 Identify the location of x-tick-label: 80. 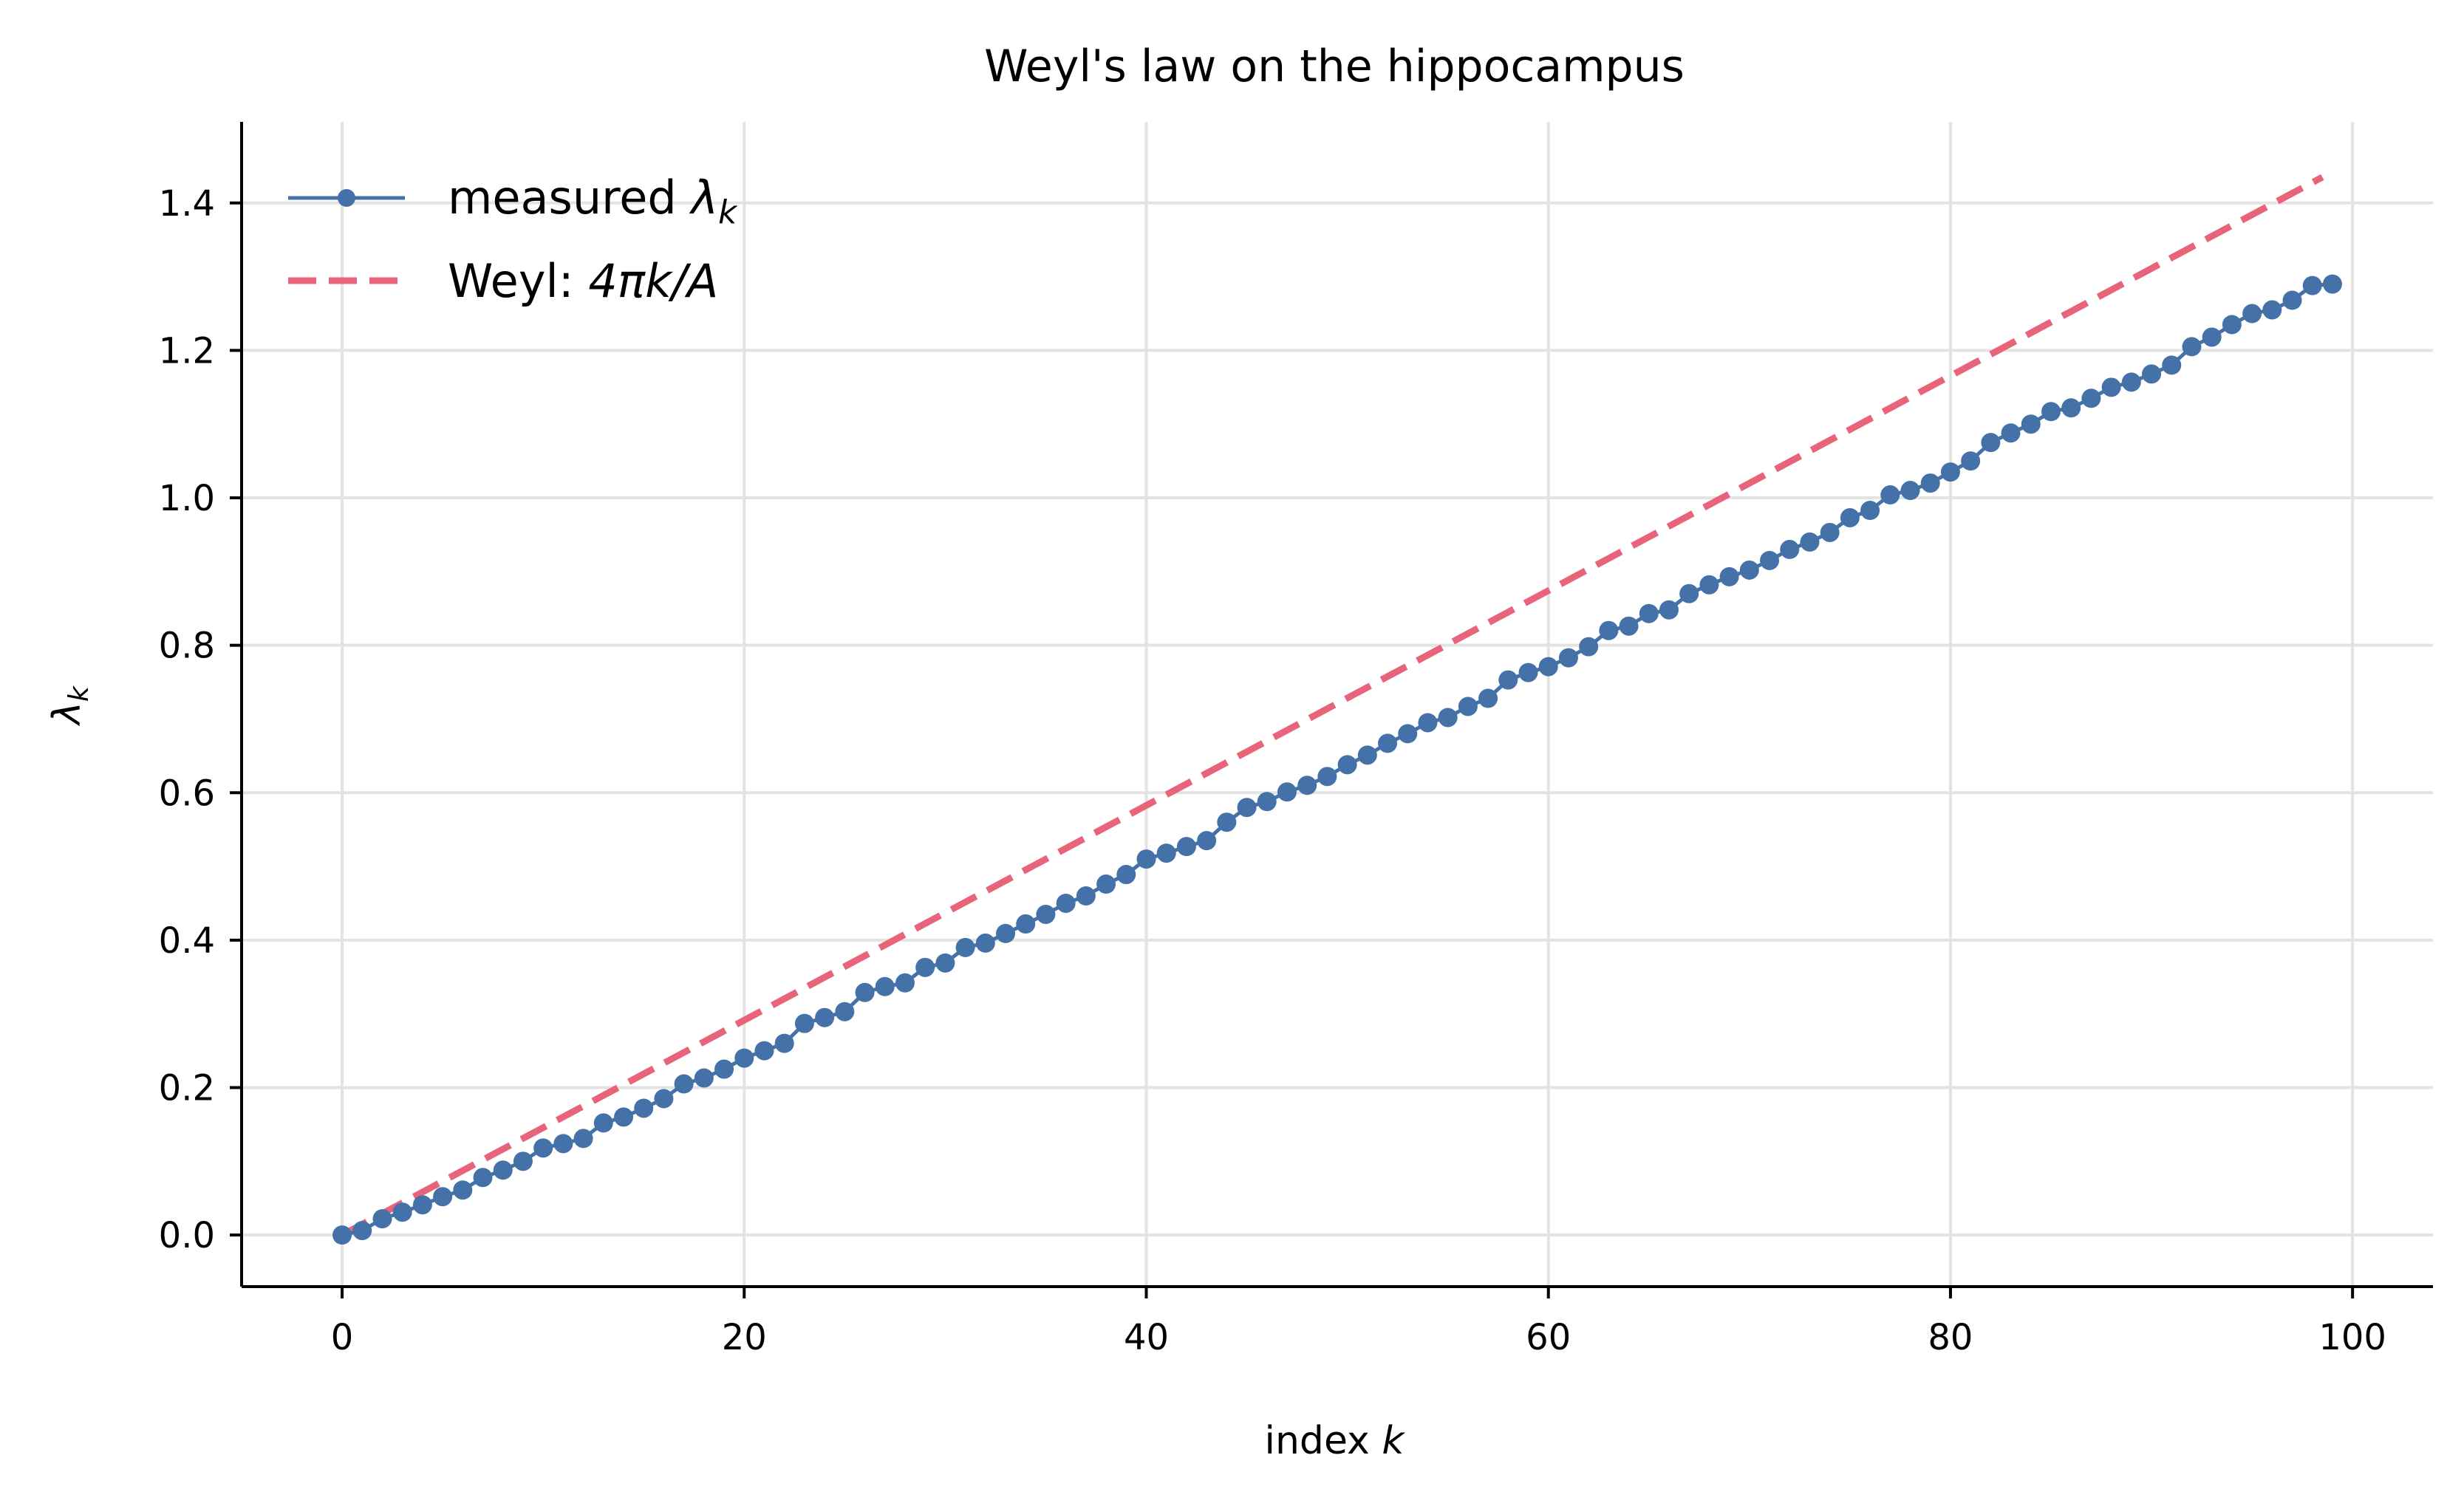
(1950, 1337).